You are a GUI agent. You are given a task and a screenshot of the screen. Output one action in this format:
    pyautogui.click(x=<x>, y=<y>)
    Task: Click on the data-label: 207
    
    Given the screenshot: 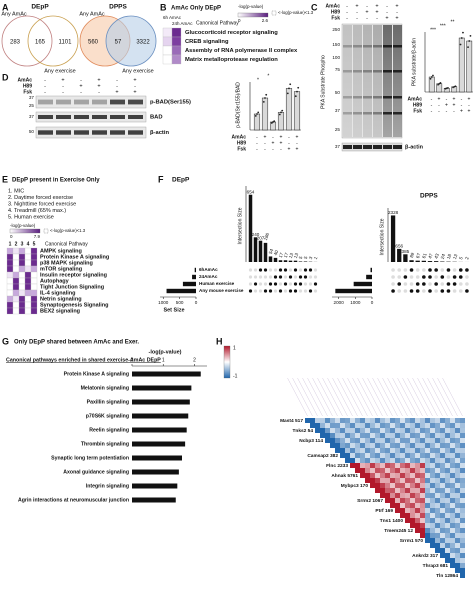 What is the action you would take?
    pyautogui.click(x=261, y=237)
    